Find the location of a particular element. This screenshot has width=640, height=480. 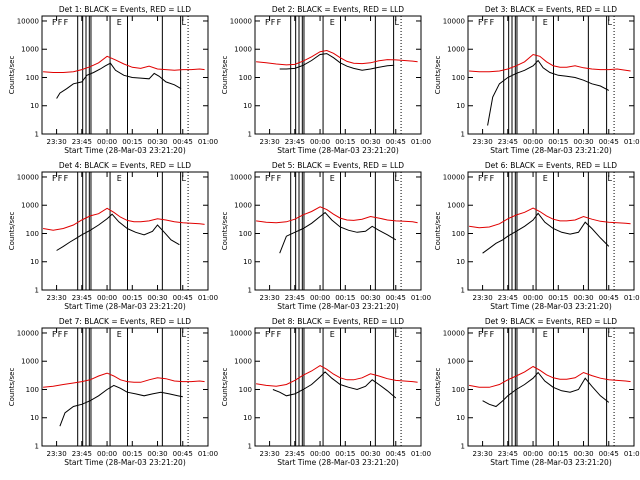

panel-title: Det 3: BLACK = Events, RED = LLD is located at coordinates (551, 9).